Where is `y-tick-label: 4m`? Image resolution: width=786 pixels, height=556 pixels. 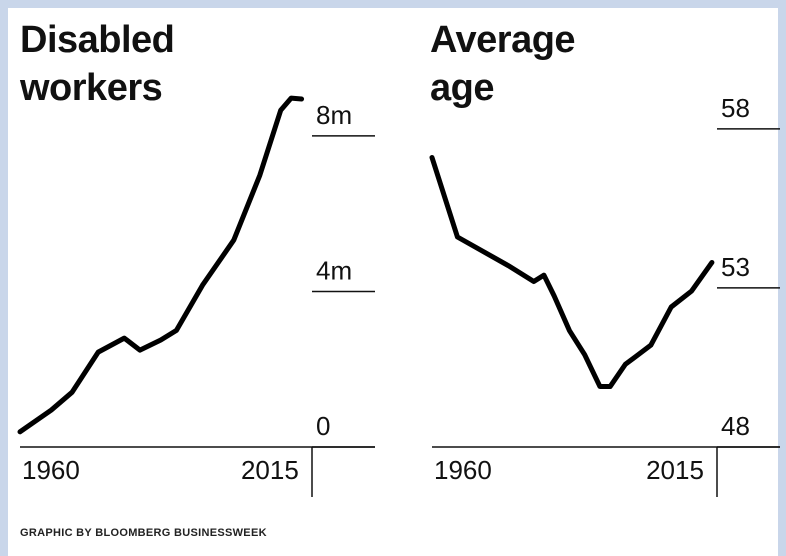 y-tick-label: 4m is located at coordinates (334, 270).